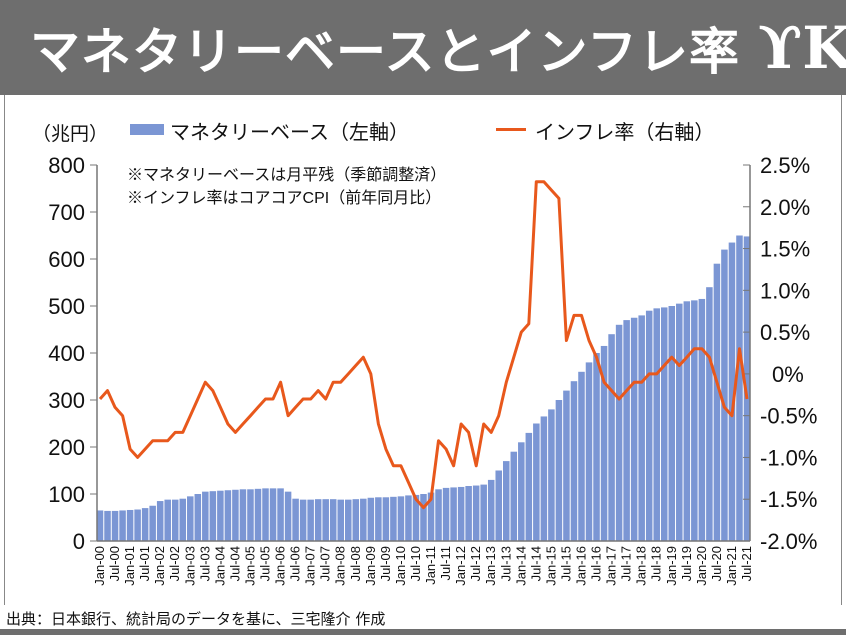  I want to click on x-tick-label: Jan-19, so click(671, 566).